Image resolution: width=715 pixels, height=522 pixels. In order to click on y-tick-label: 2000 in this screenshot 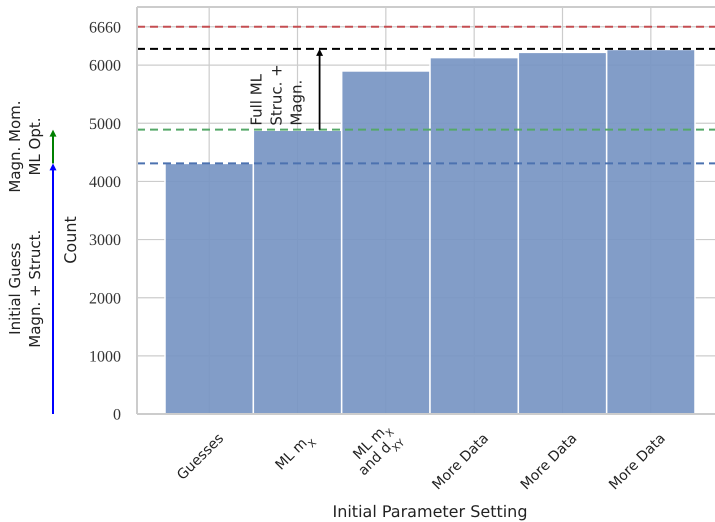, I will do `click(105, 299)`.